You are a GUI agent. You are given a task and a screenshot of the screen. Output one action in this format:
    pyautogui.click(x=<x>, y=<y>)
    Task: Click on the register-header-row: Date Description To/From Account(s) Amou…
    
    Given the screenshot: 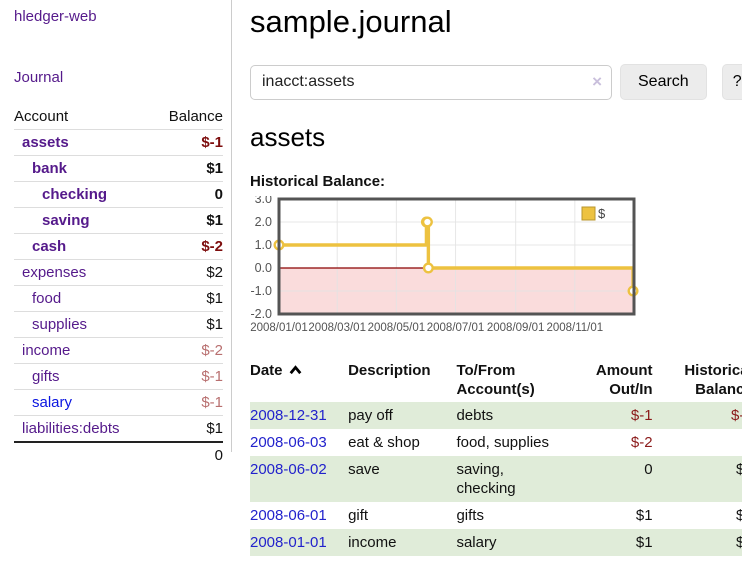 What is the action you would take?
    pyautogui.click(x=496, y=380)
    